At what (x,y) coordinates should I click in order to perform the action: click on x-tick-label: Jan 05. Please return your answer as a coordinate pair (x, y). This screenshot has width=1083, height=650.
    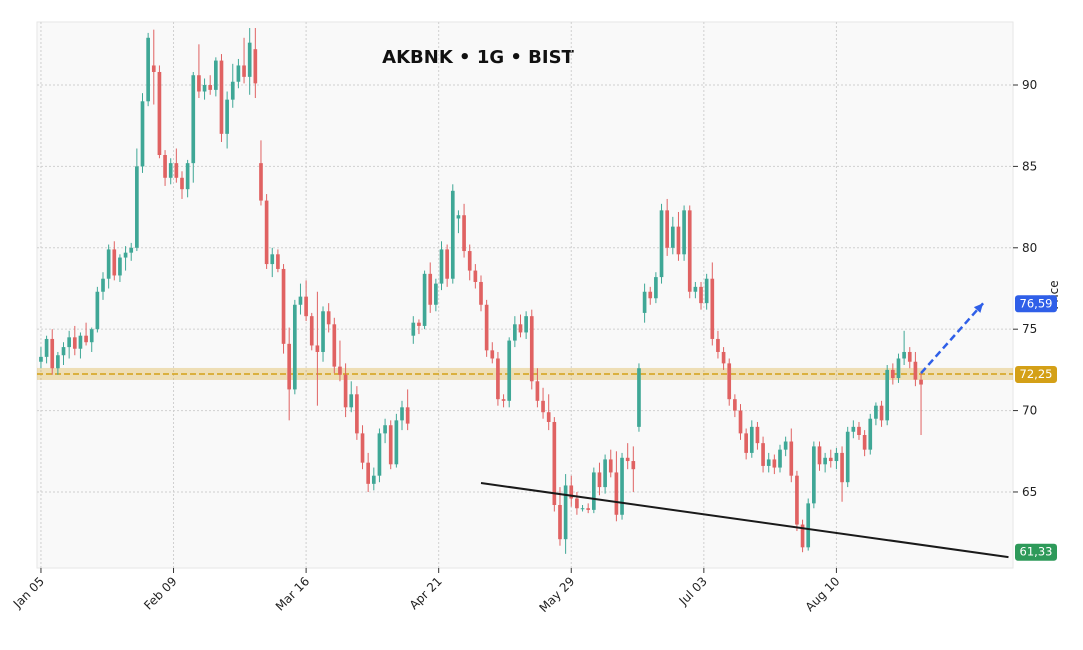
    Looking at the image, I should click on (28, 592).